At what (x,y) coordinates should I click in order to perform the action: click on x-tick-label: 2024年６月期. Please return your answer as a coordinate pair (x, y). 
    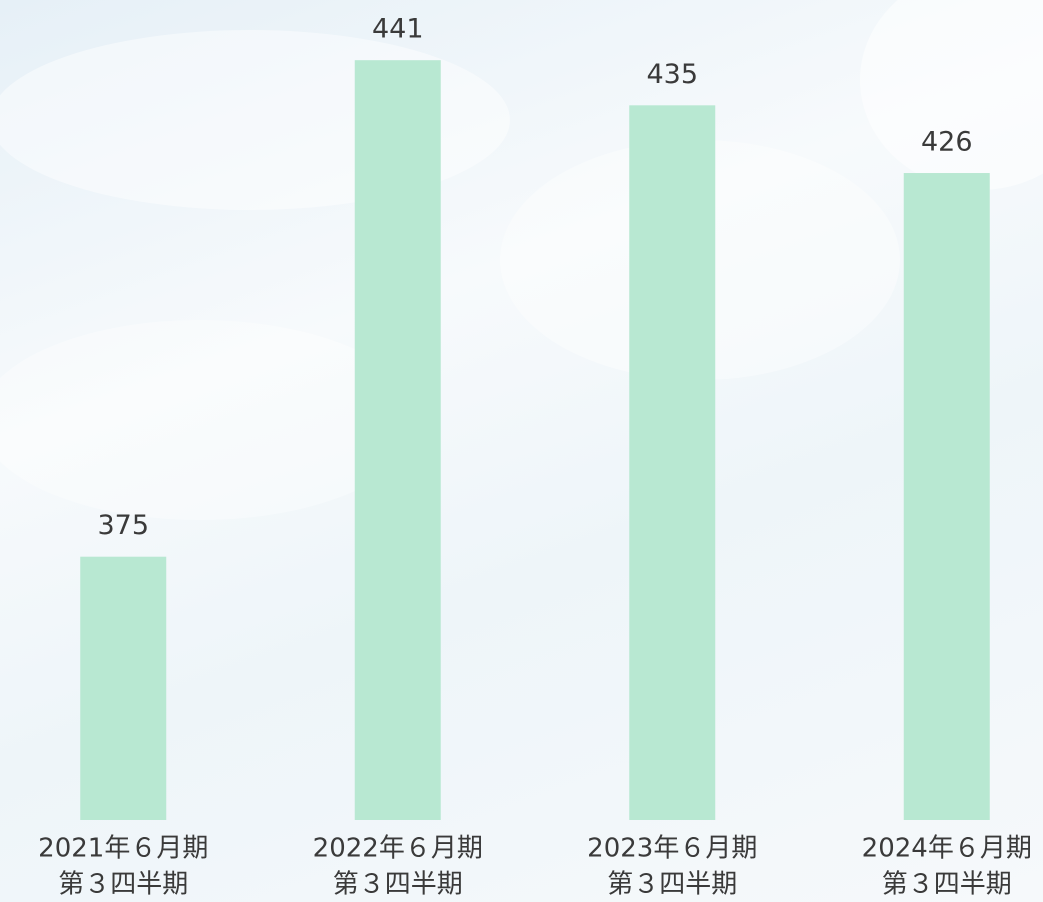
    Looking at the image, I should click on (947, 849).